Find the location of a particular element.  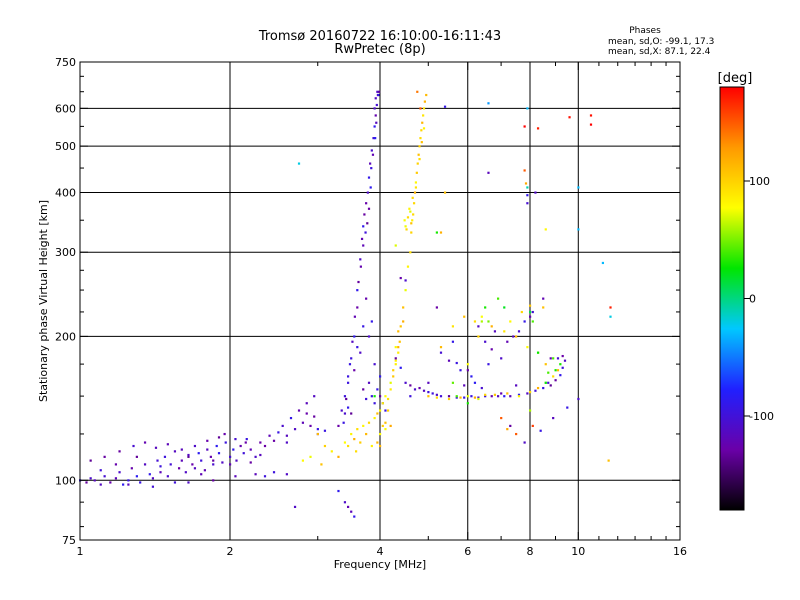

x-tick-label: 16 is located at coordinates (680, 551).